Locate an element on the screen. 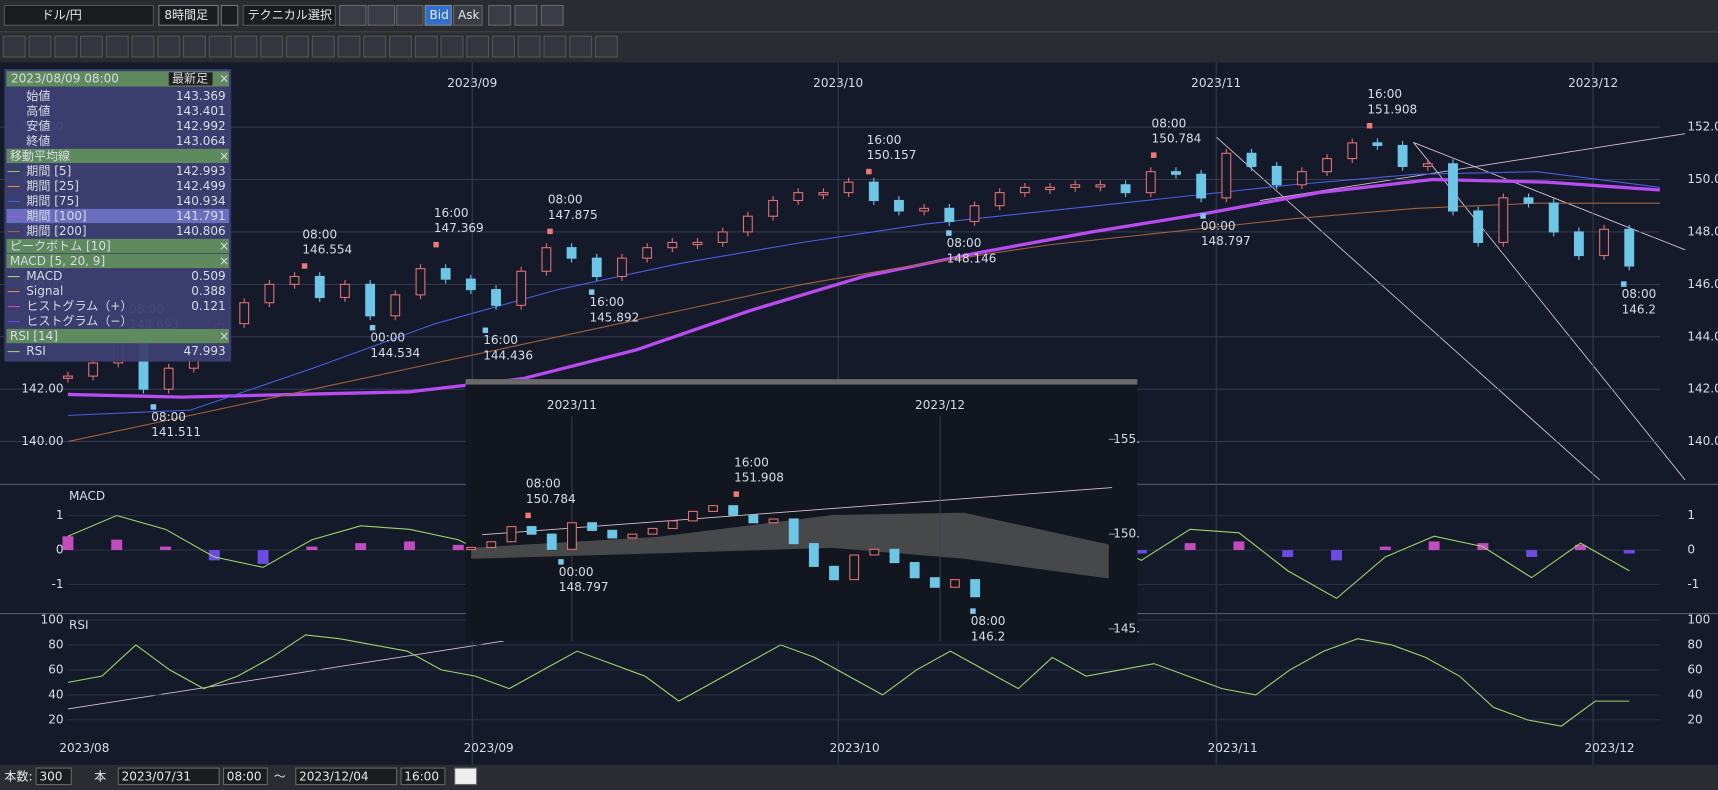 Image resolution: width=1718 pixels, height=790 pixels. y-tick-label: 150. is located at coordinates (1126, 534).